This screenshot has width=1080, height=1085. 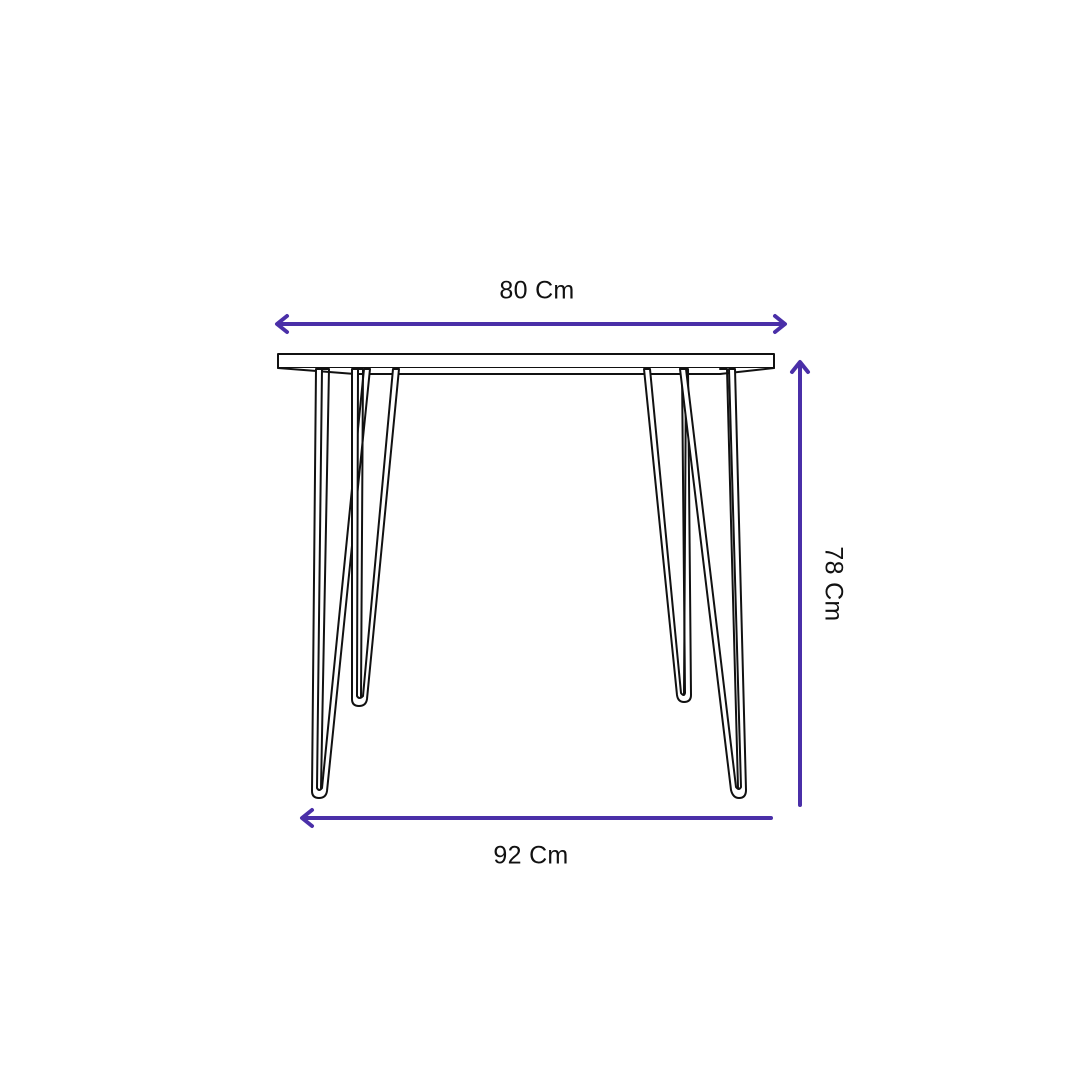 I want to click on left-arrow-icon, so click(x=536, y=818).